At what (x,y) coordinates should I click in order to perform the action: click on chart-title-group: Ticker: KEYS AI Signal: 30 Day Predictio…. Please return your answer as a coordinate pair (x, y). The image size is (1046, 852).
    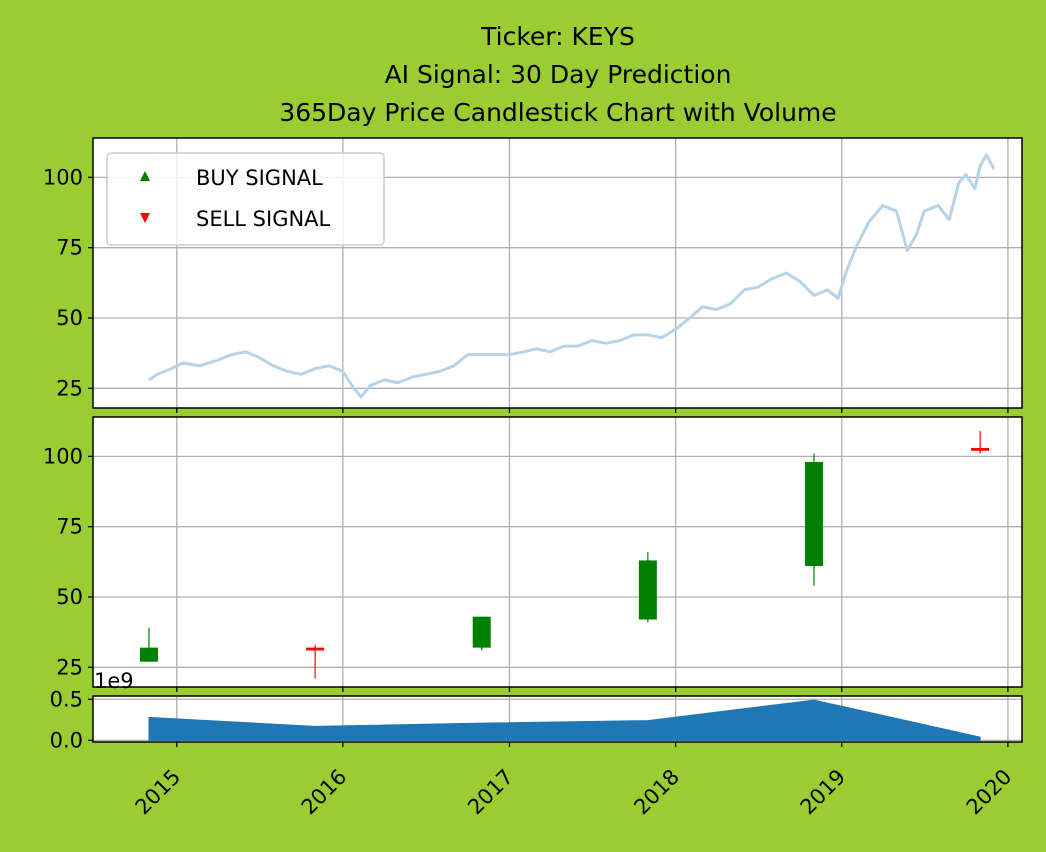
    Looking at the image, I should click on (557, 74).